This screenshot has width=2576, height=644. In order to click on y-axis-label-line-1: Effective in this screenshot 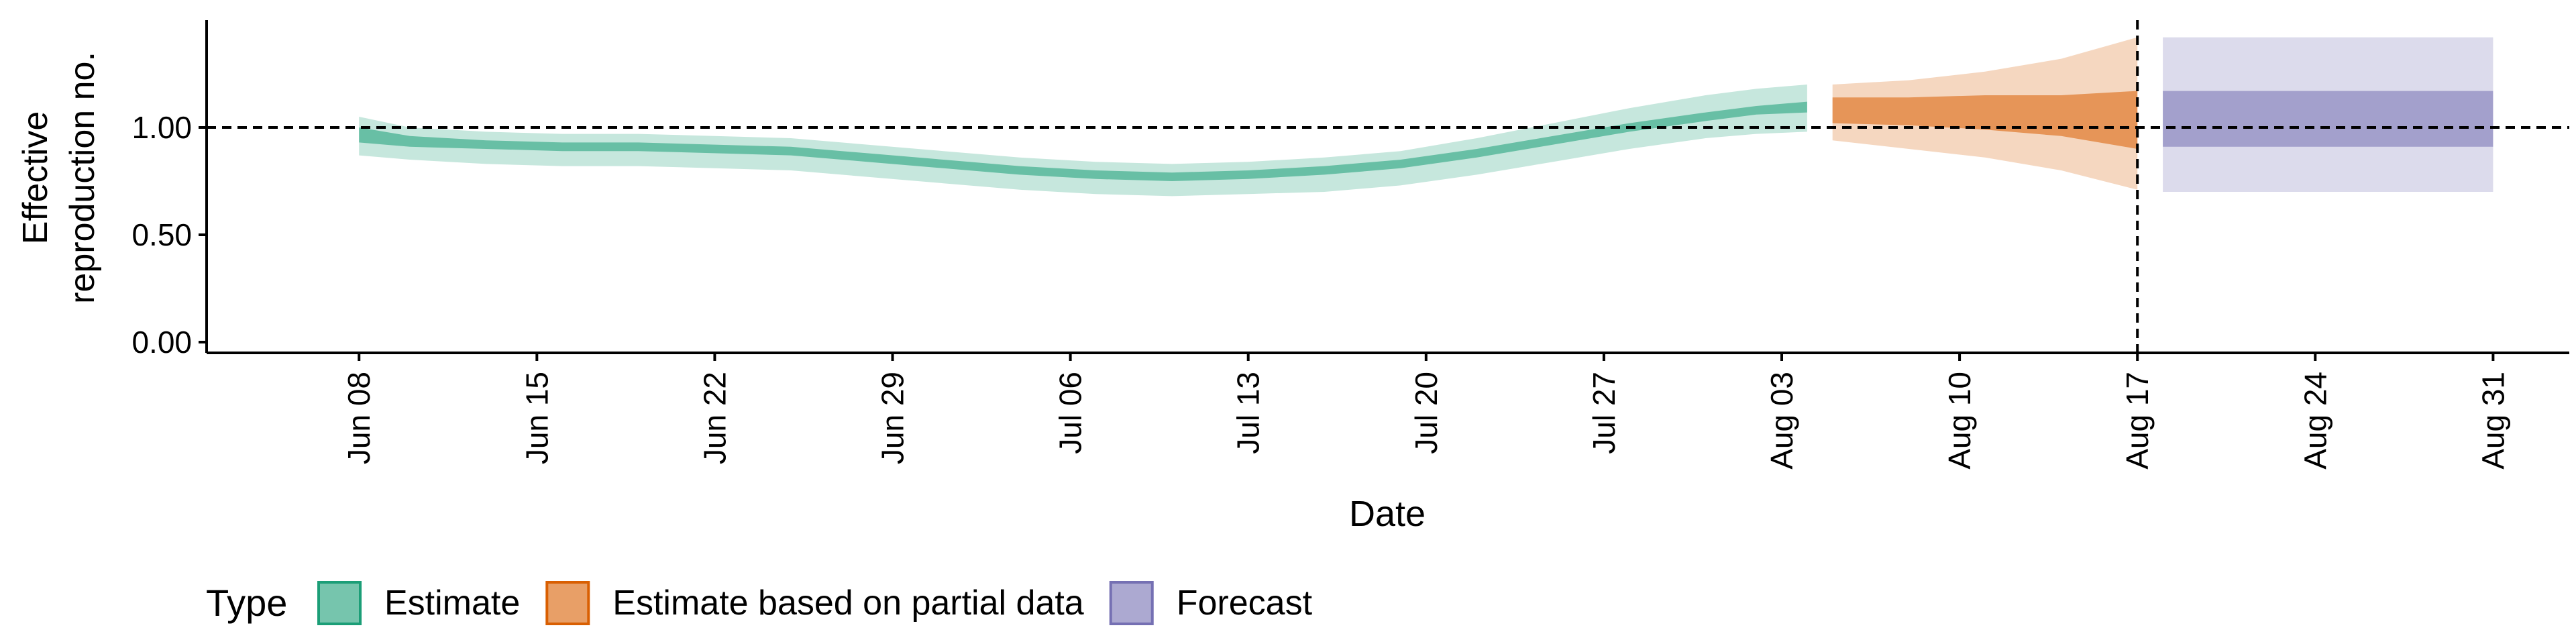, I will do `click(35, 177)`.